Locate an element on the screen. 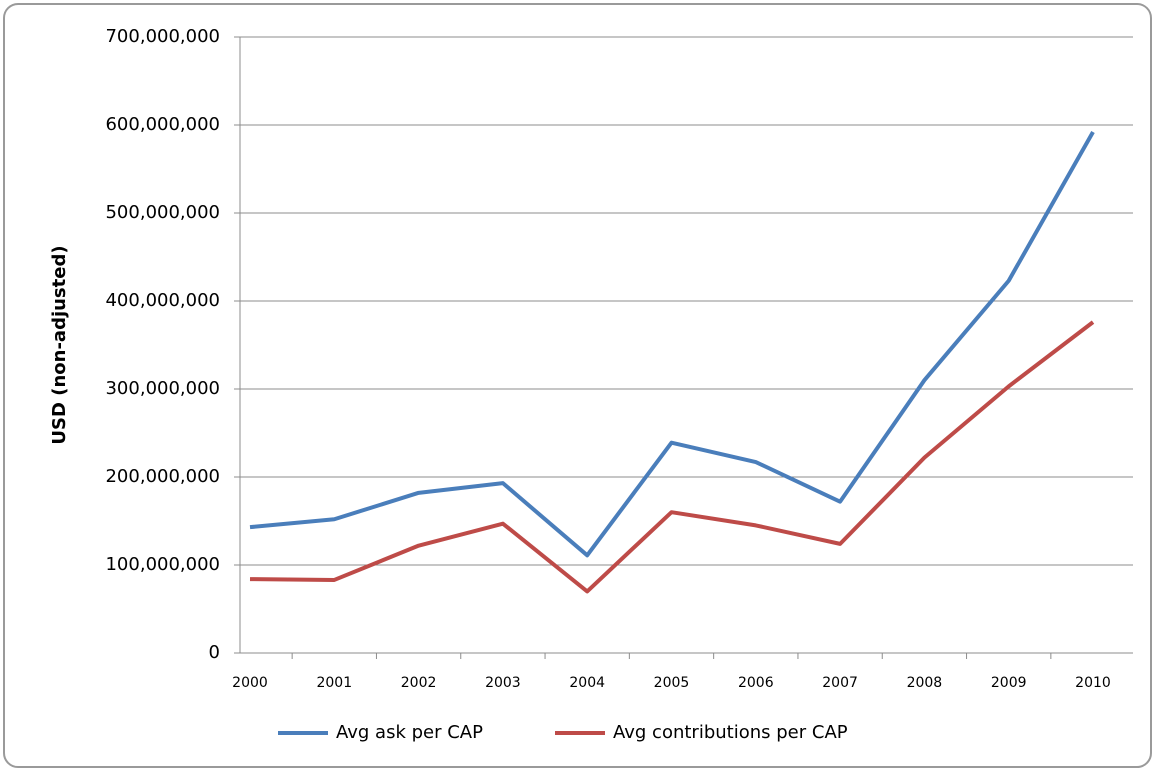  legend-label: Avg ask per CAP is located at coordinates (409, 732).